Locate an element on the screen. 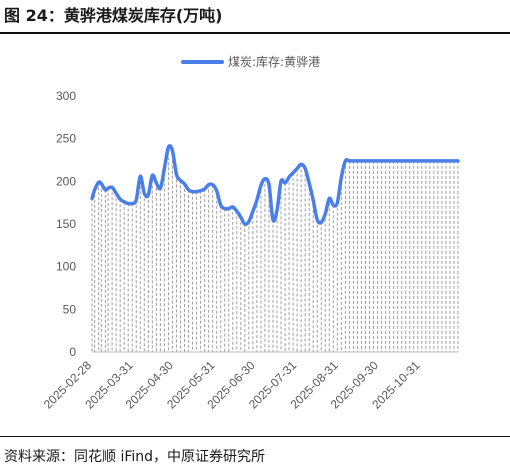  y-tick-label: 50 is located at coordinates (70, 309).